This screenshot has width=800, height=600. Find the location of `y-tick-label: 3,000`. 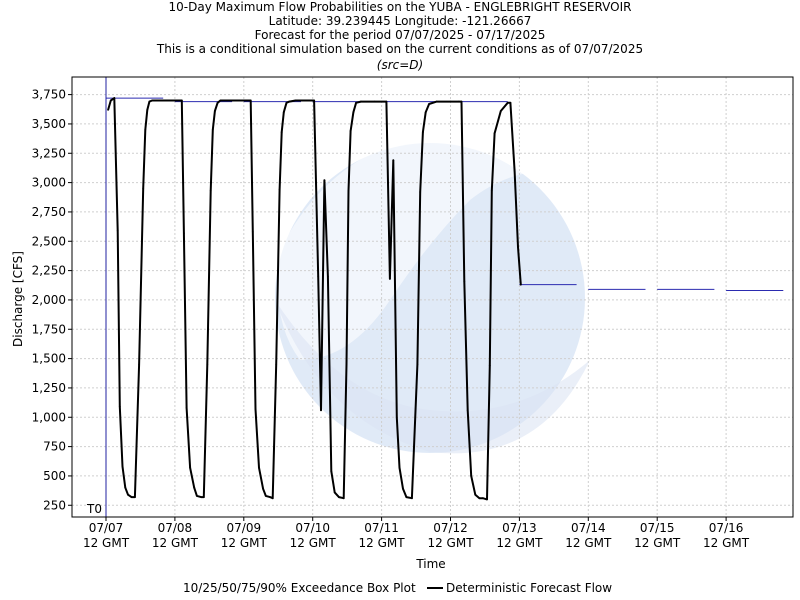

y-tick-label: 3,000 is located at coordinates (49, 183).